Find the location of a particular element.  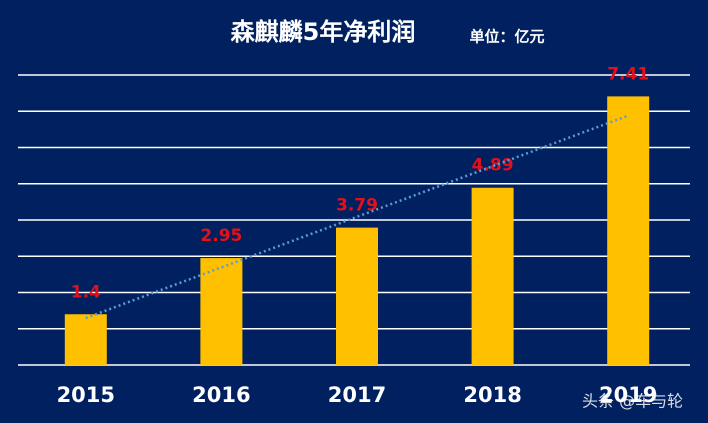

value-label: 4.89 is located at coordinates (493, 166).